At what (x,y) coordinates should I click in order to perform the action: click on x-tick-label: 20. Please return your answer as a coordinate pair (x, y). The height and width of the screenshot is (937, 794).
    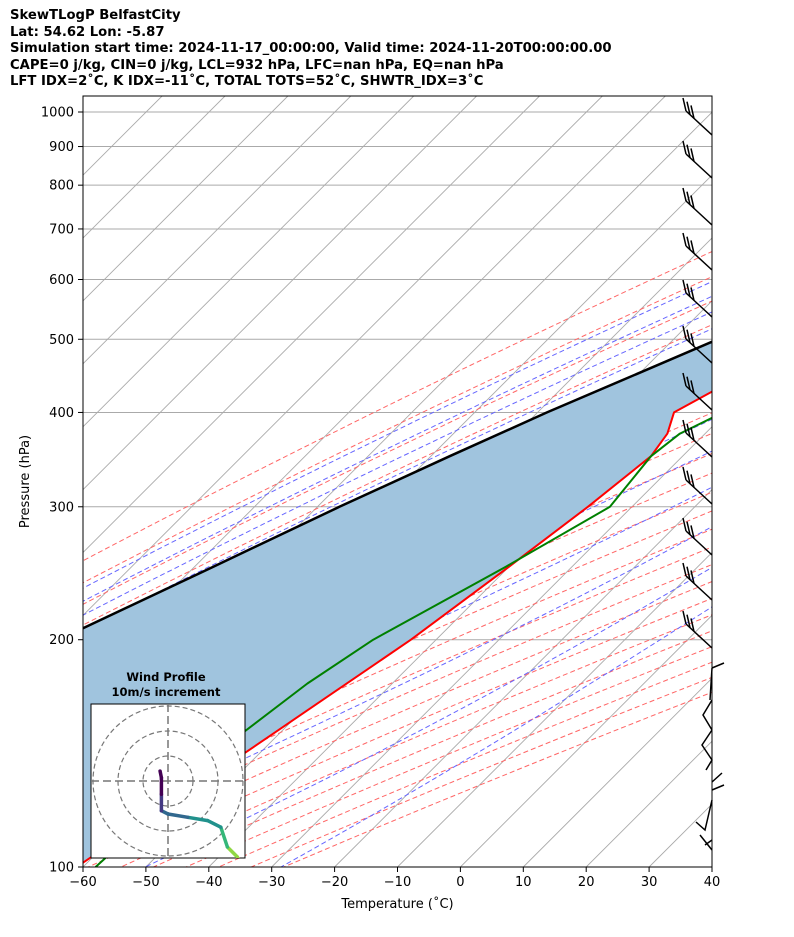
    Looking at the image, I should click on (586, 882).